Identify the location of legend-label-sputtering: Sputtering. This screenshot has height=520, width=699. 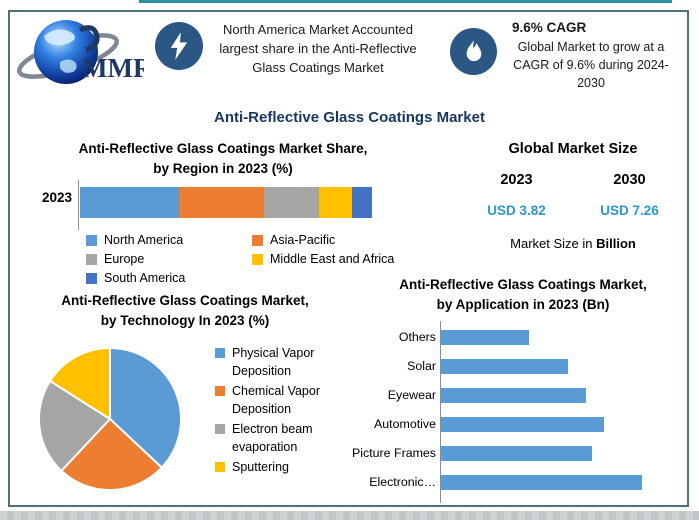
(260, 467).